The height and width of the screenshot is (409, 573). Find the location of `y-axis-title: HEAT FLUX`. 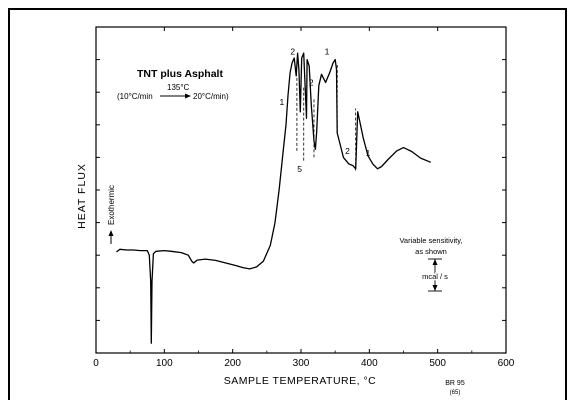

y-axis-title: HEAT FLUX is located at coordinates (82, 196).